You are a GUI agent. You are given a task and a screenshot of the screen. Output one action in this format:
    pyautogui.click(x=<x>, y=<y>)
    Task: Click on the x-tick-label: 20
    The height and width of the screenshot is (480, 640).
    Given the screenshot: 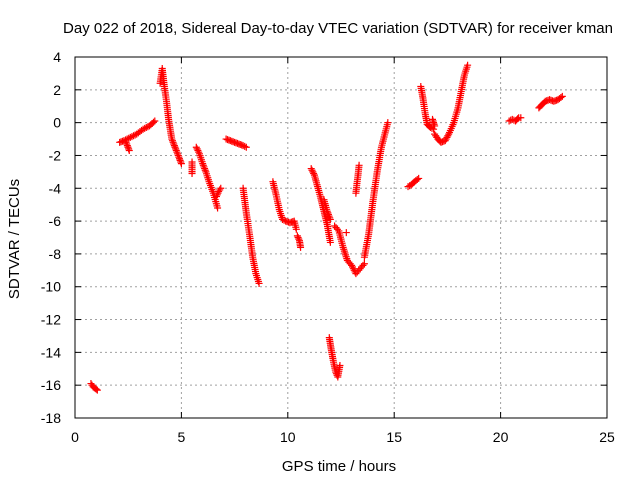 What is the action you would take?
    pyautogui.click(x=501, y=437)
    